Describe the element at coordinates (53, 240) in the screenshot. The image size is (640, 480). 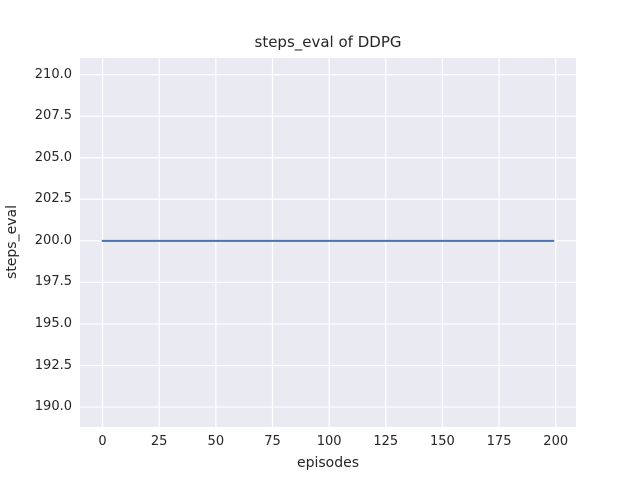
I see `y-tick-label: 200.0` at that location.